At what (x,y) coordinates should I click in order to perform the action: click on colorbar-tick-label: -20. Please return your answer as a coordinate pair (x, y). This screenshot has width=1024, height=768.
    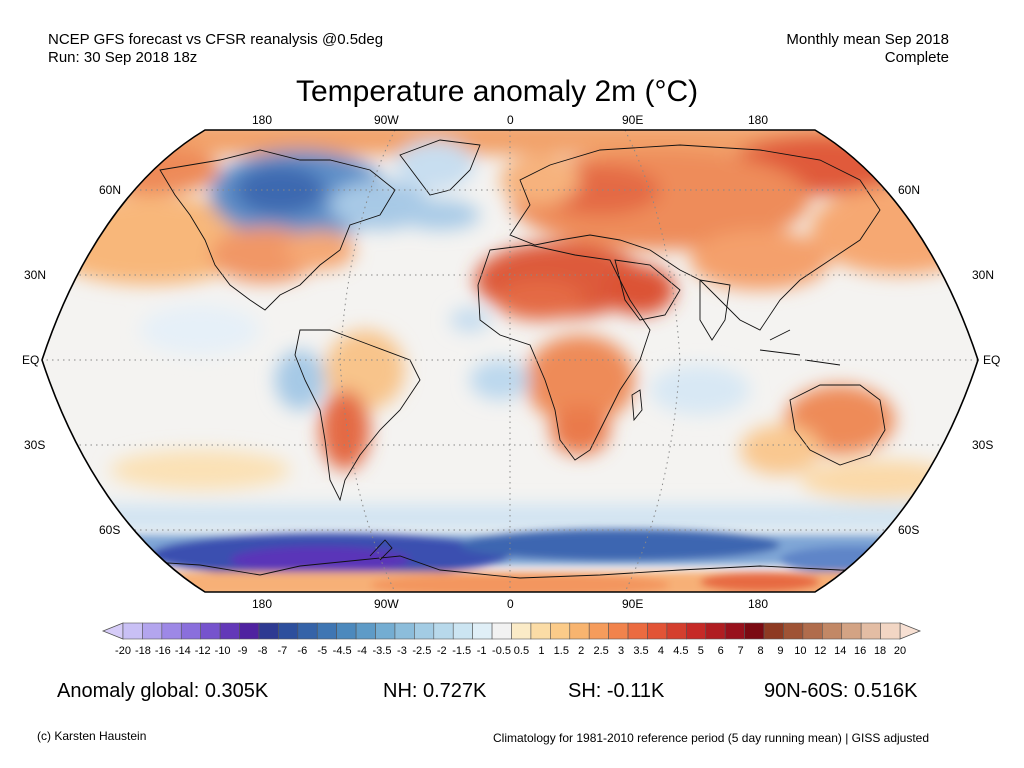
    Looking at the image, I should click on (123, 651).